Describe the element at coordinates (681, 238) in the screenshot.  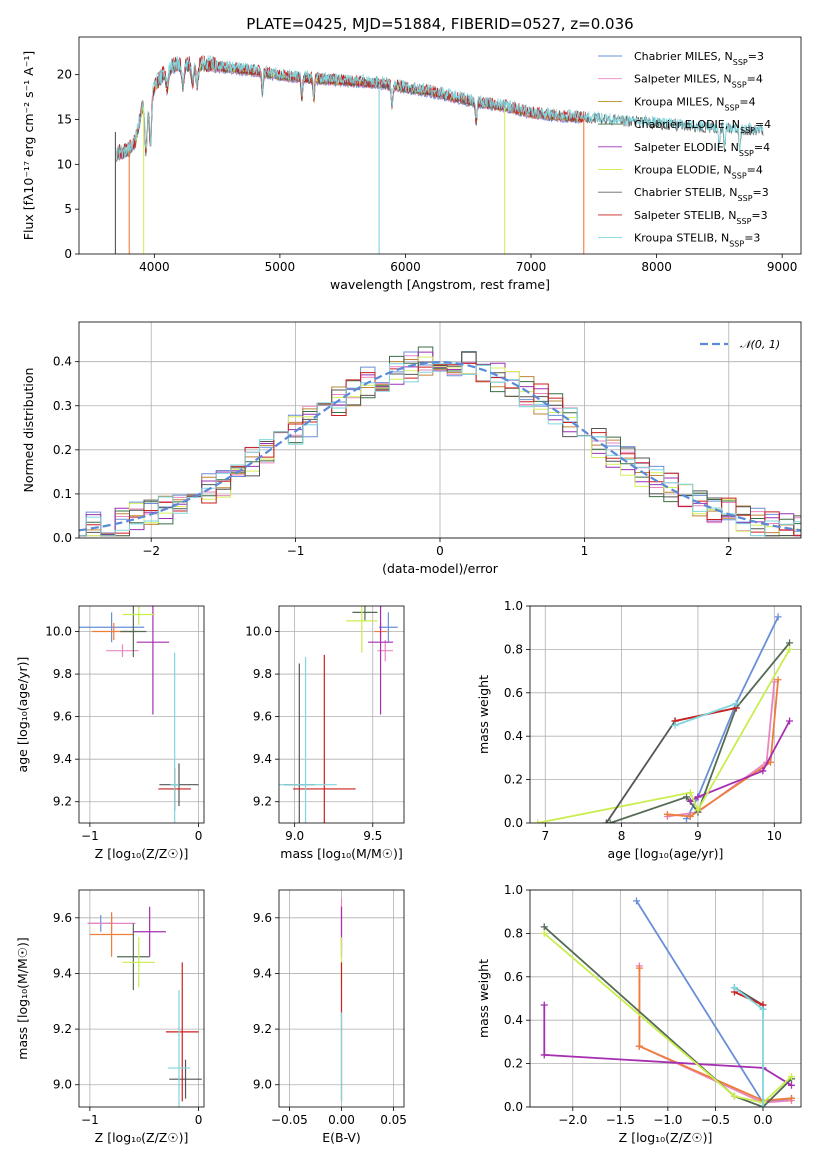
I see `legend-entry-name: Kroupa STELIB, N` at that location.